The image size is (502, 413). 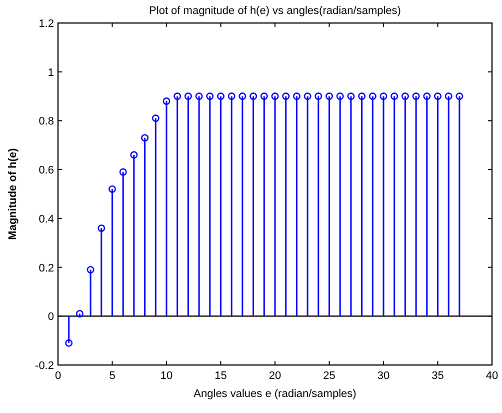 What do you see at coordinates (46, 170) in the screenshot?
I see `y-tick-label: 0.6` at bounding box center [46, 170].